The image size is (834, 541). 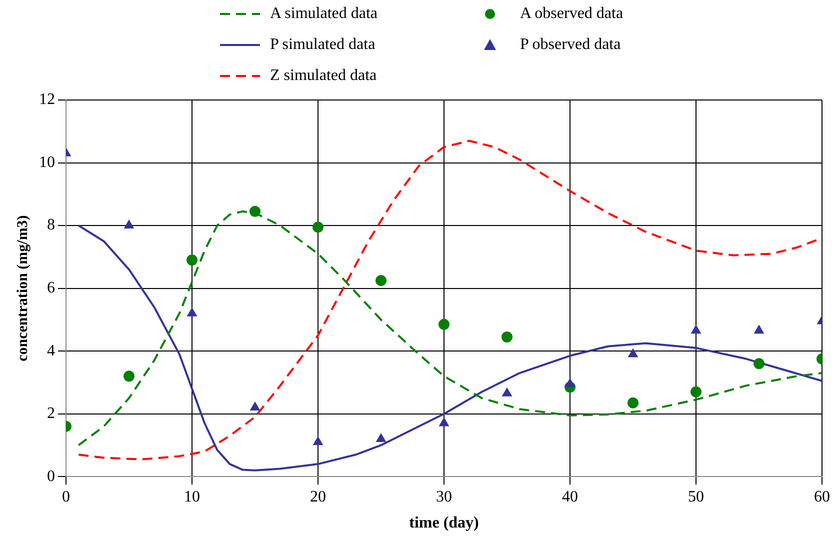 I want to click on y-axis-title: concentration (mg/m3), so click(x=22, y=288).